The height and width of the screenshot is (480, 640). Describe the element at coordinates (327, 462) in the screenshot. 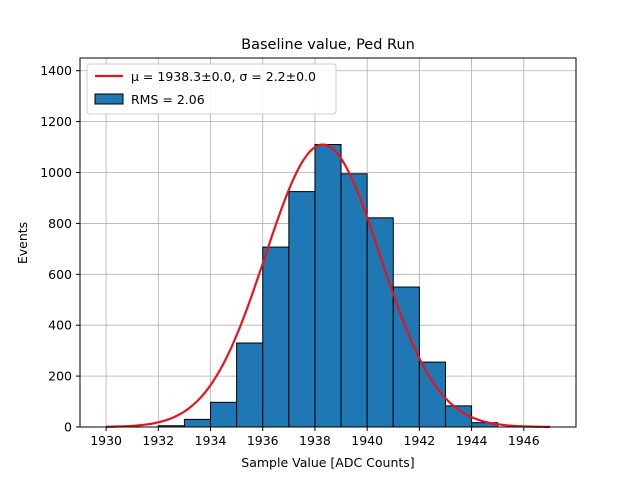

I see `x-axis-label: Sample Value [ADC Counts]` at that location.